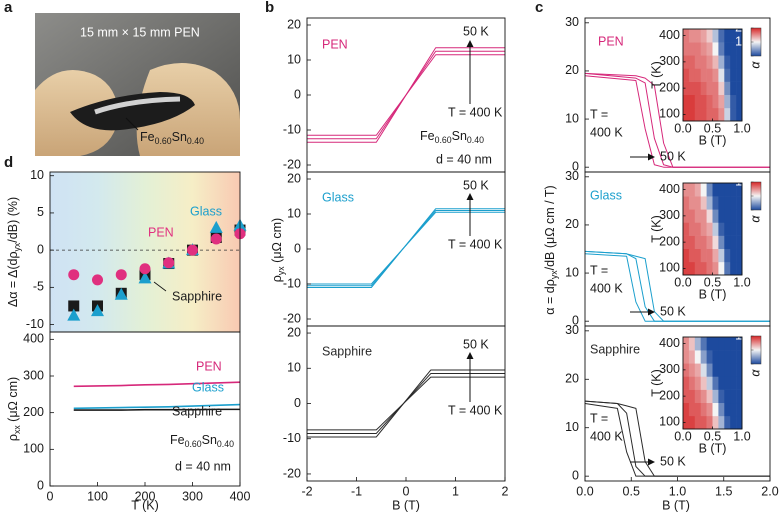 Image resolution: width=780 pixels, height=514 pixels. Describe the element at coordinates (669, 241) in the screenshot. I see `y-tick-label: 200` at that location.